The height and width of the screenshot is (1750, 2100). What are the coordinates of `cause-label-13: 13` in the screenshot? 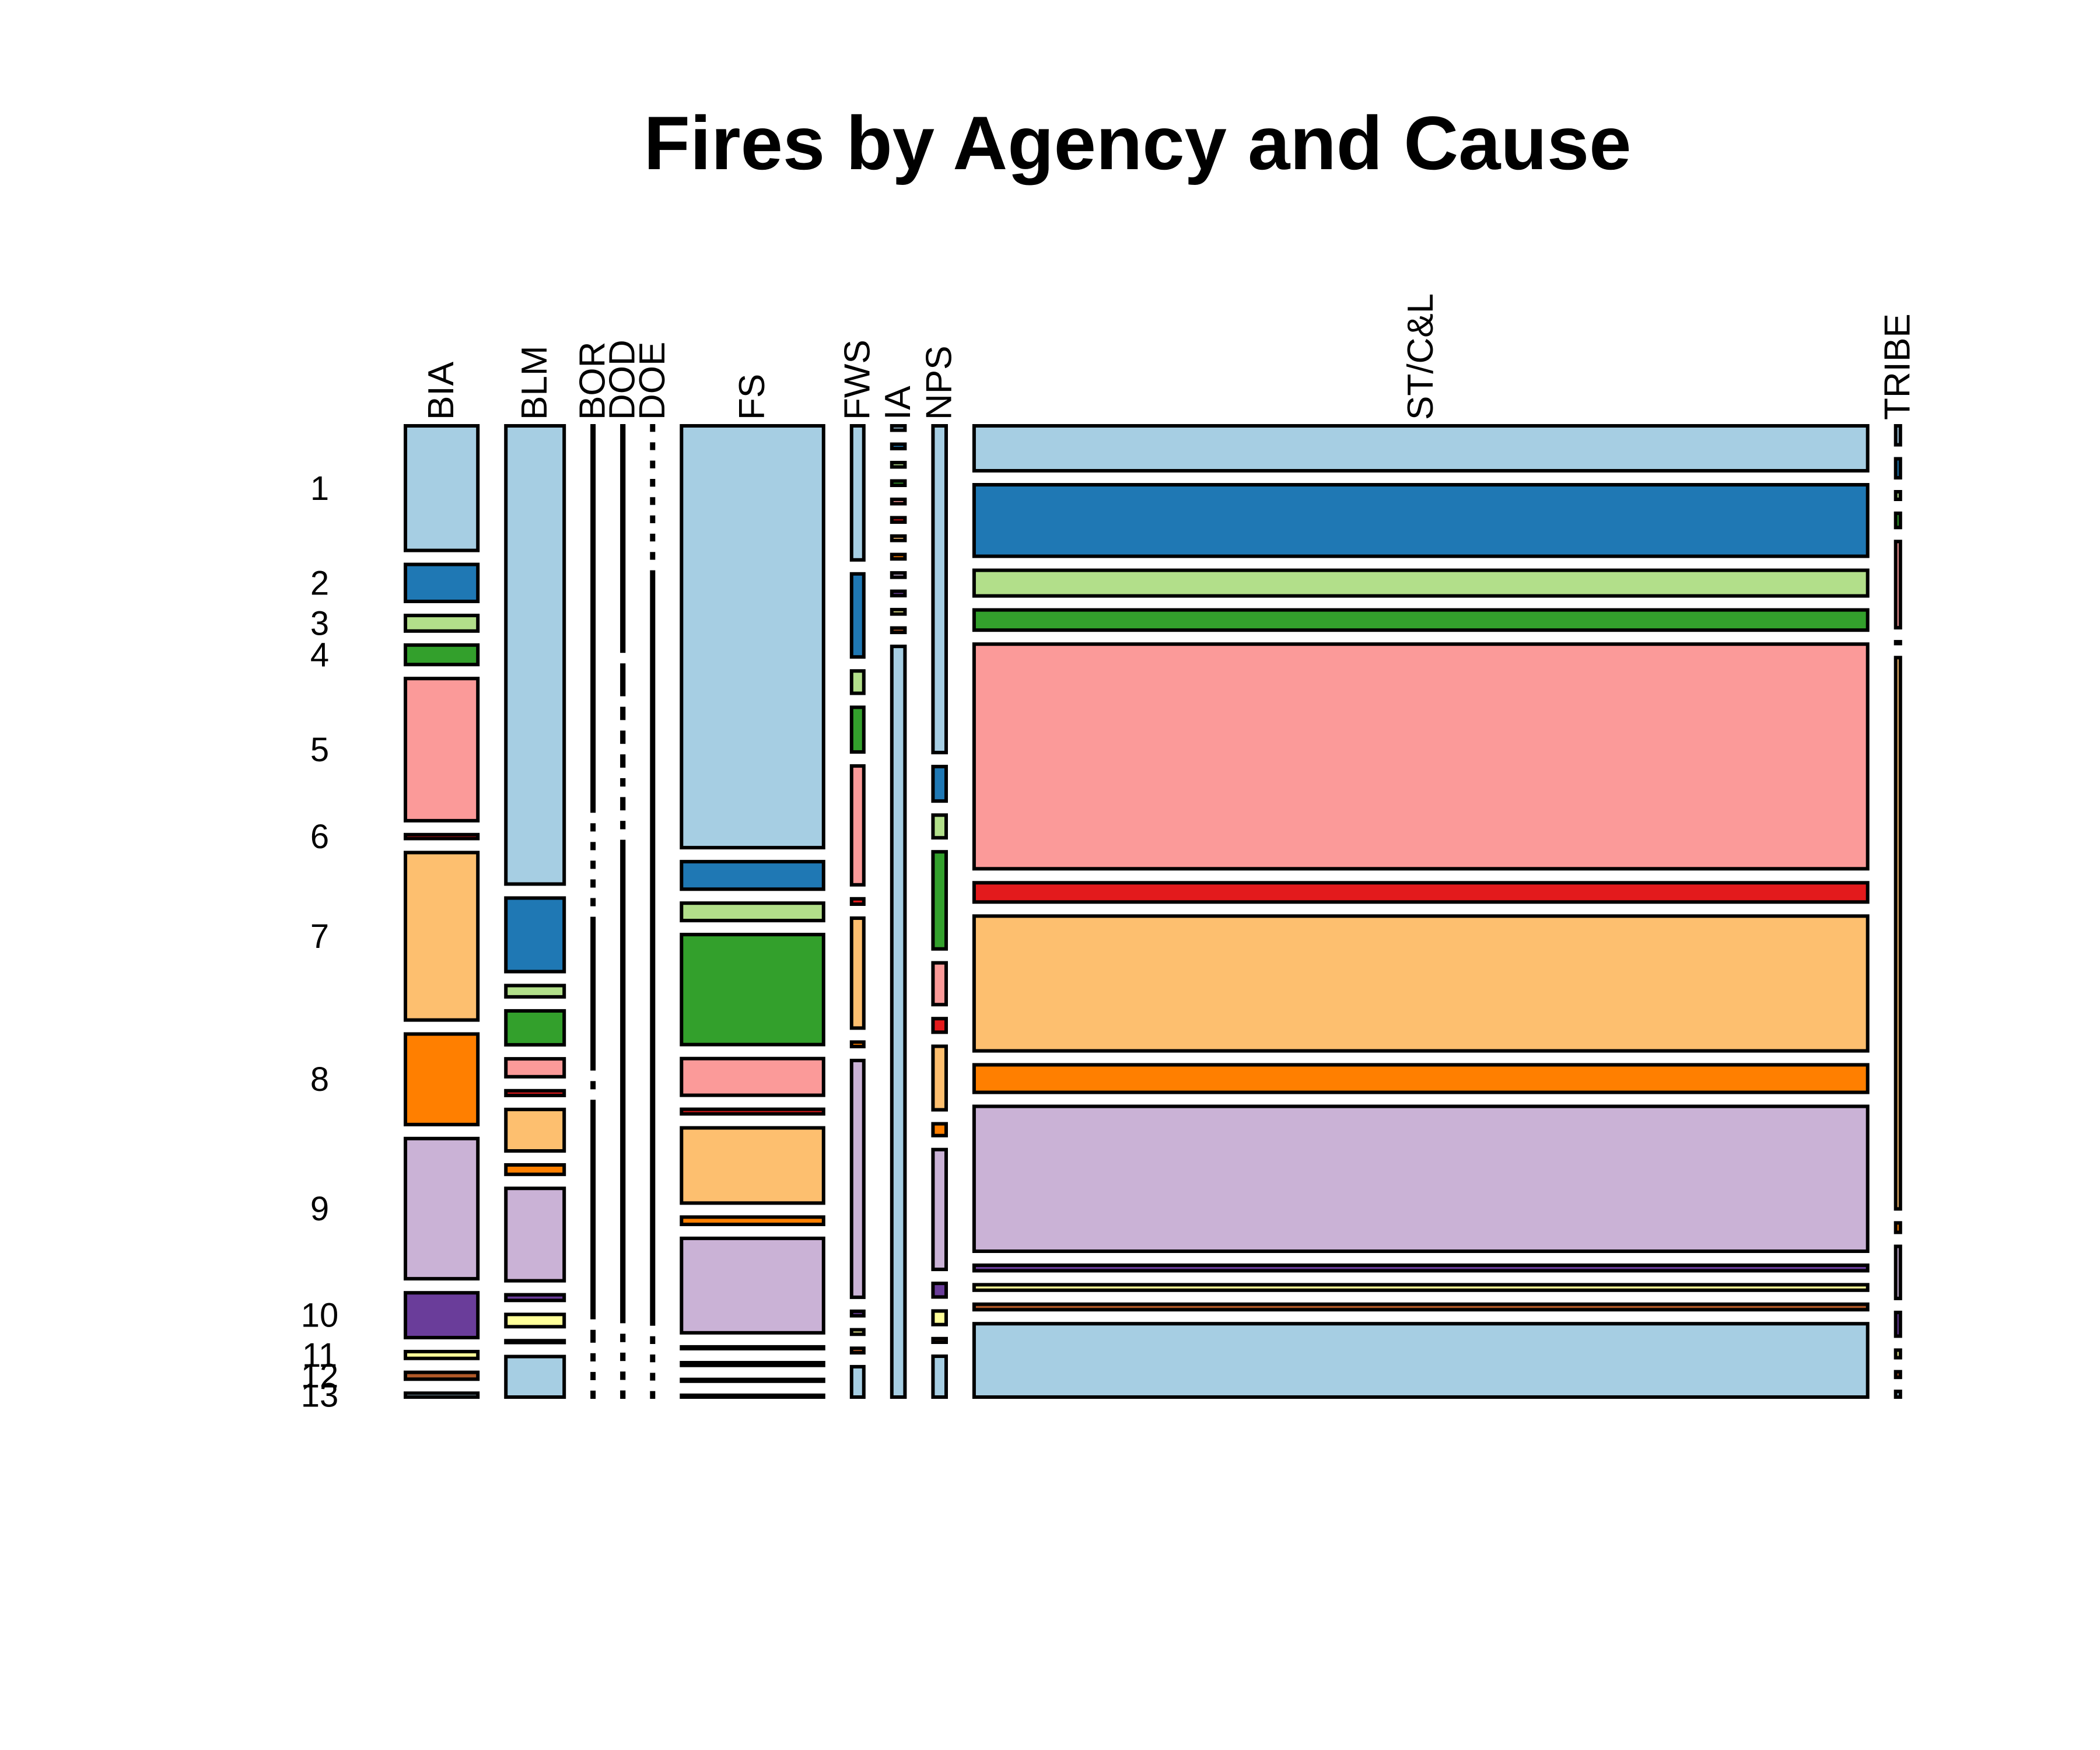 It's located at (320, 1396).